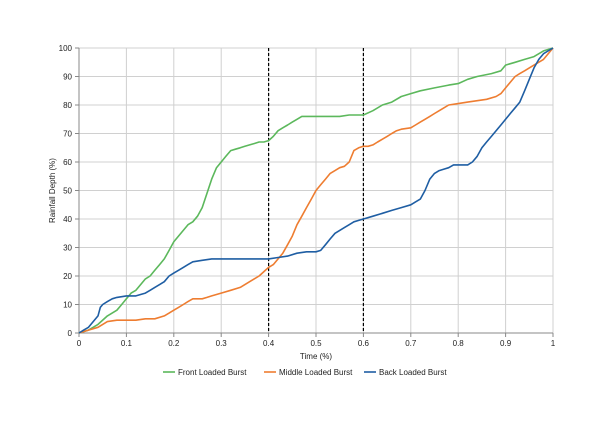  Describe the element at coordinates (70, 333) in the screenshot. I see `y-tick-label: 0` at that location.